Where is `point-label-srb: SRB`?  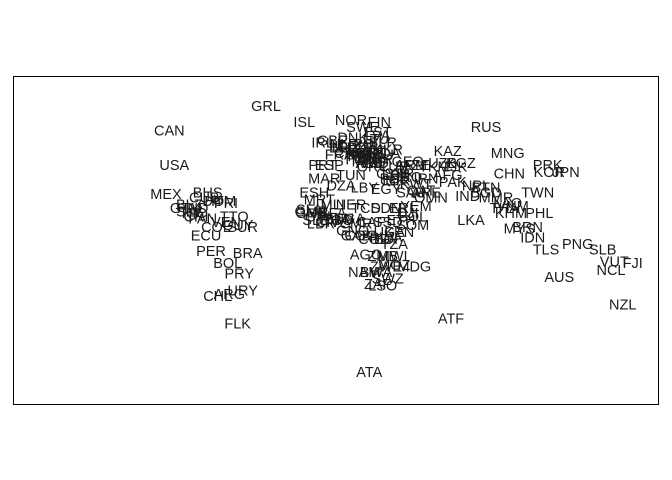 point-label-srb: SRB is located at coordinates (371, 159).